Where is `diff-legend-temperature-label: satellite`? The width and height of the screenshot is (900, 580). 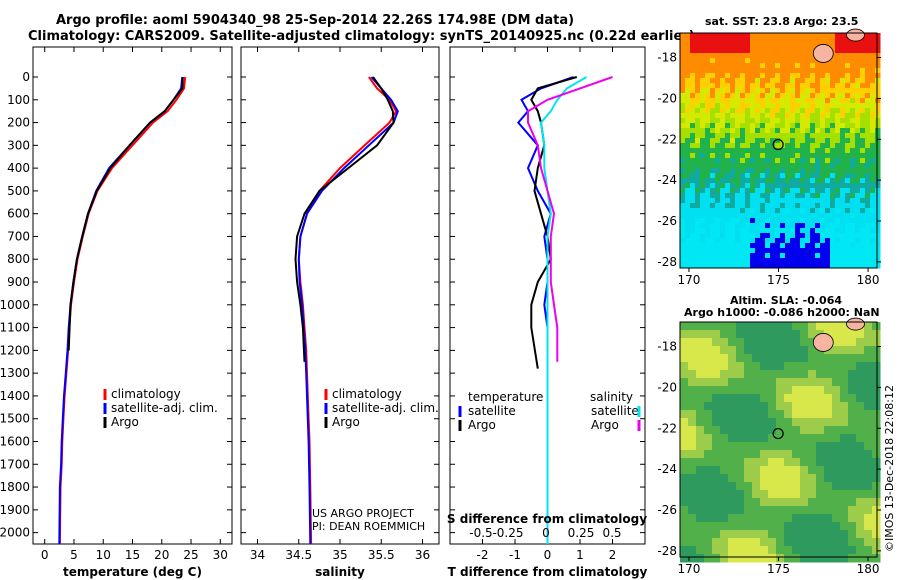
diff-legend-temperature-label: satellite is located at coordinates (492, 411).